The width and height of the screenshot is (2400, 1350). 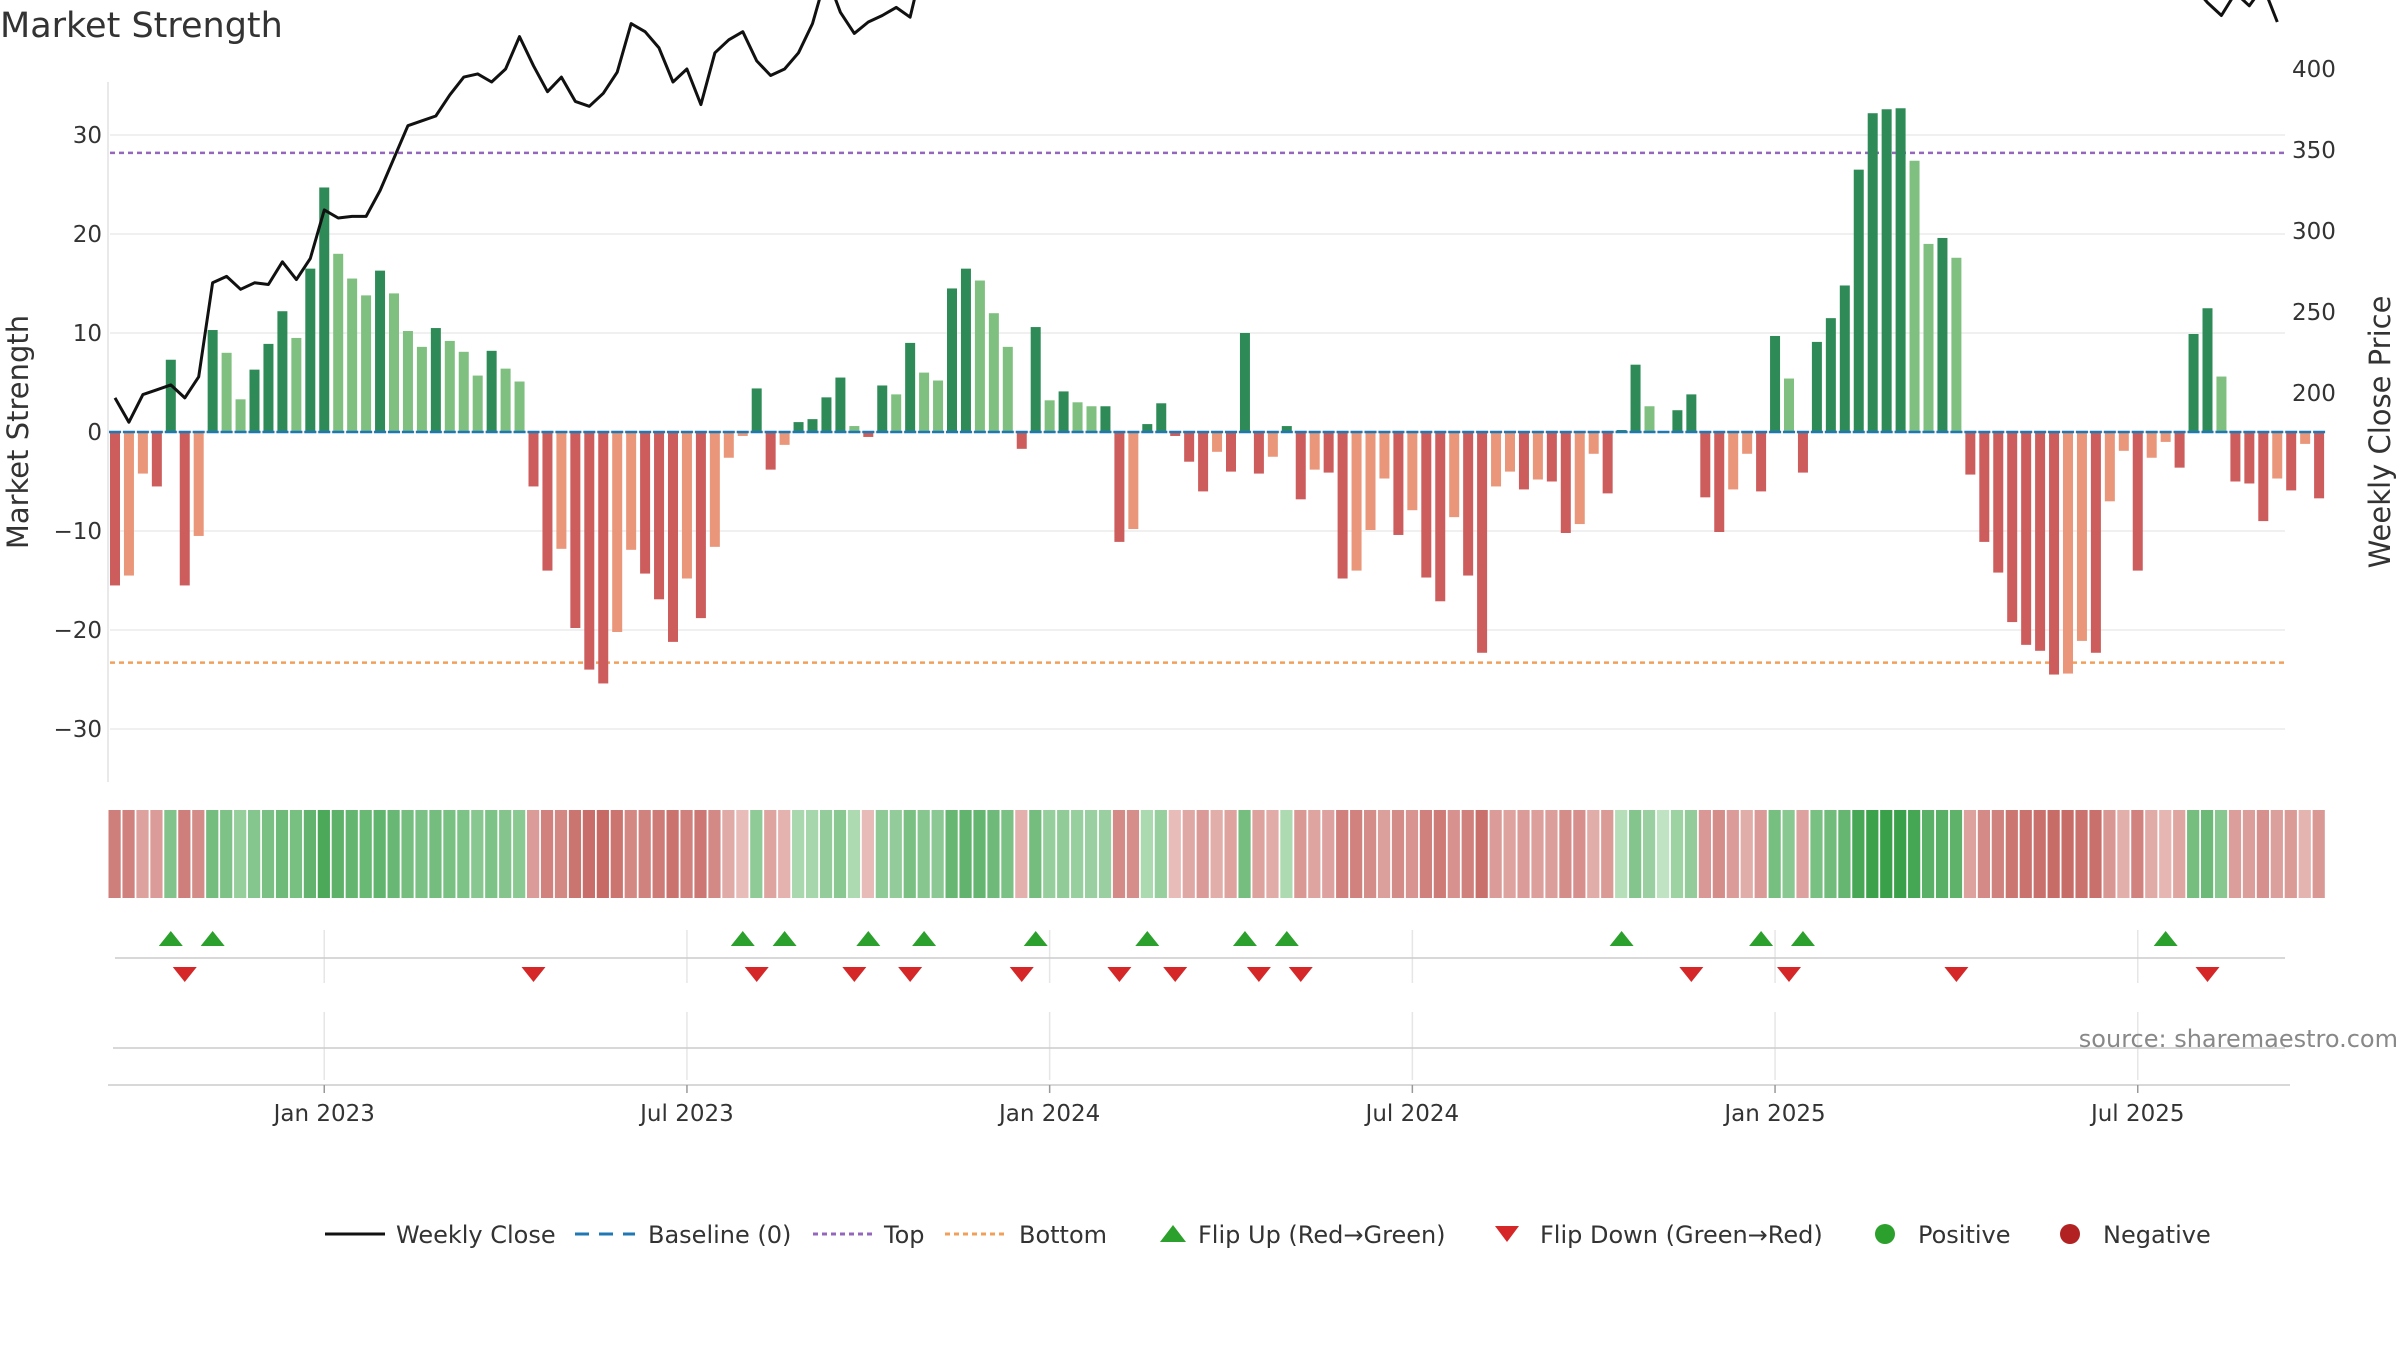 What do you see at coordinates (1303, 1235) in the screenshot?
I see `legend-item-flip-up-red-green: Flip Up (Red→Green)` at bounding box center [1303, 1235].